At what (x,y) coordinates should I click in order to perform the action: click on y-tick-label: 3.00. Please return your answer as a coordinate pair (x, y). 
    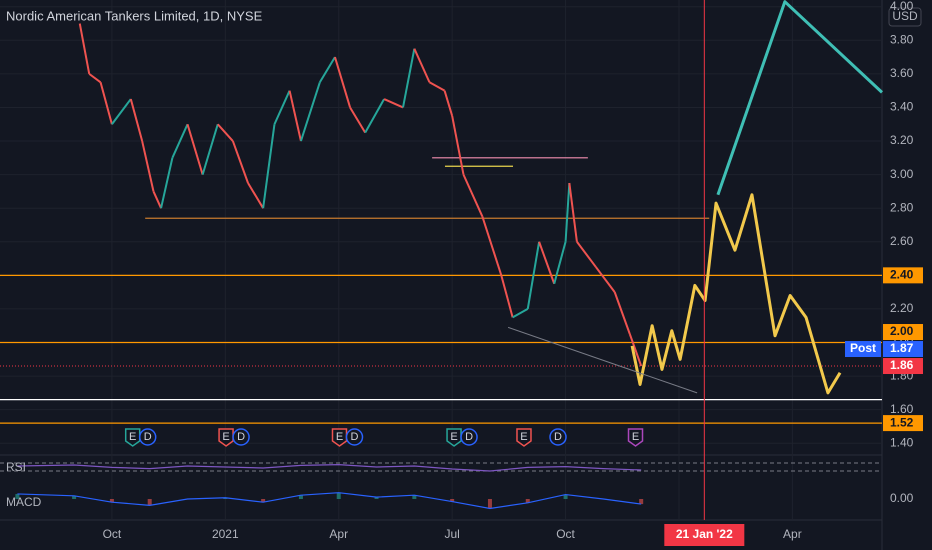
    Looking at the image, I should click on (902, 174).